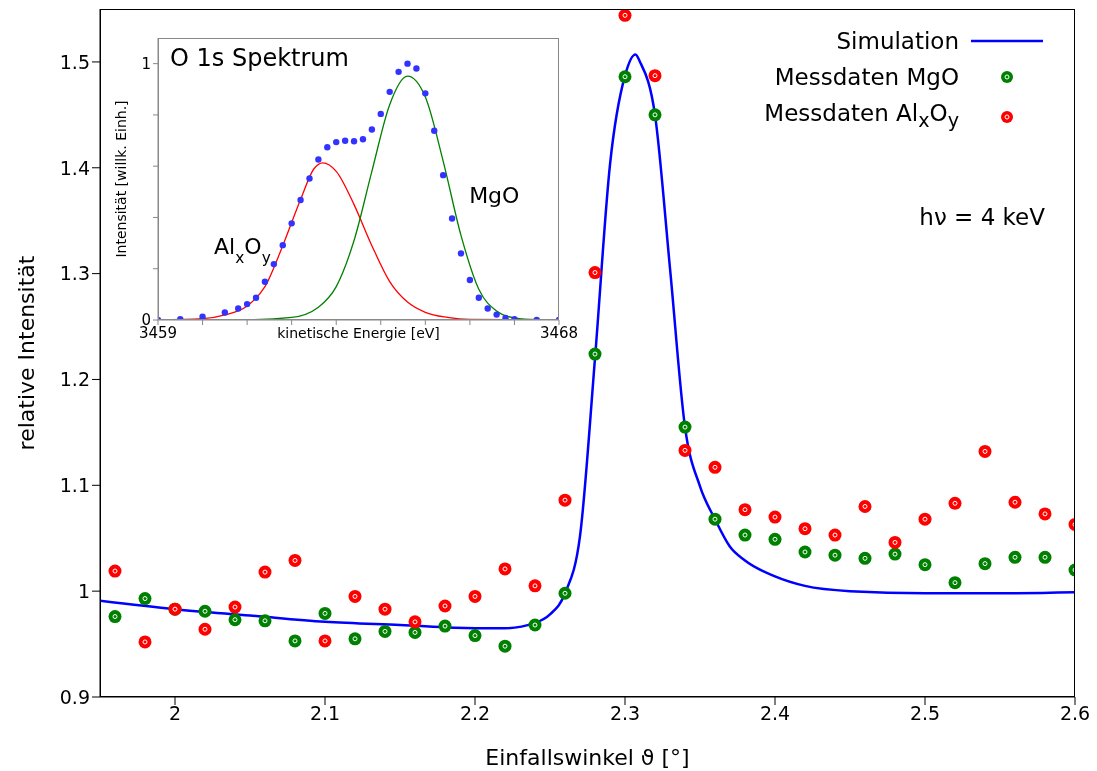 Image resolution: width=1097 pixels, height=771 pixels. Describe the element at coordinates (325, 713) in the screenshot. I see `x-tick-label: 2.1` at that location.